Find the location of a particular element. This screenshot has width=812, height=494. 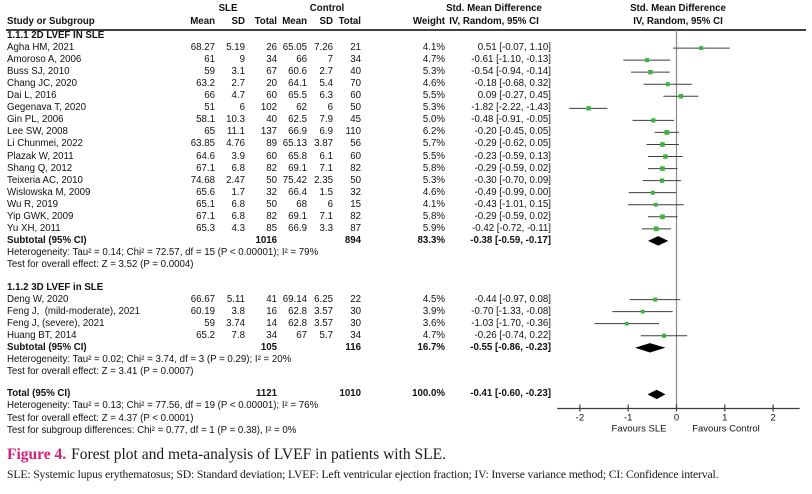

row-label: Buss SJ, 2010 is located at coordinates (38, 72).